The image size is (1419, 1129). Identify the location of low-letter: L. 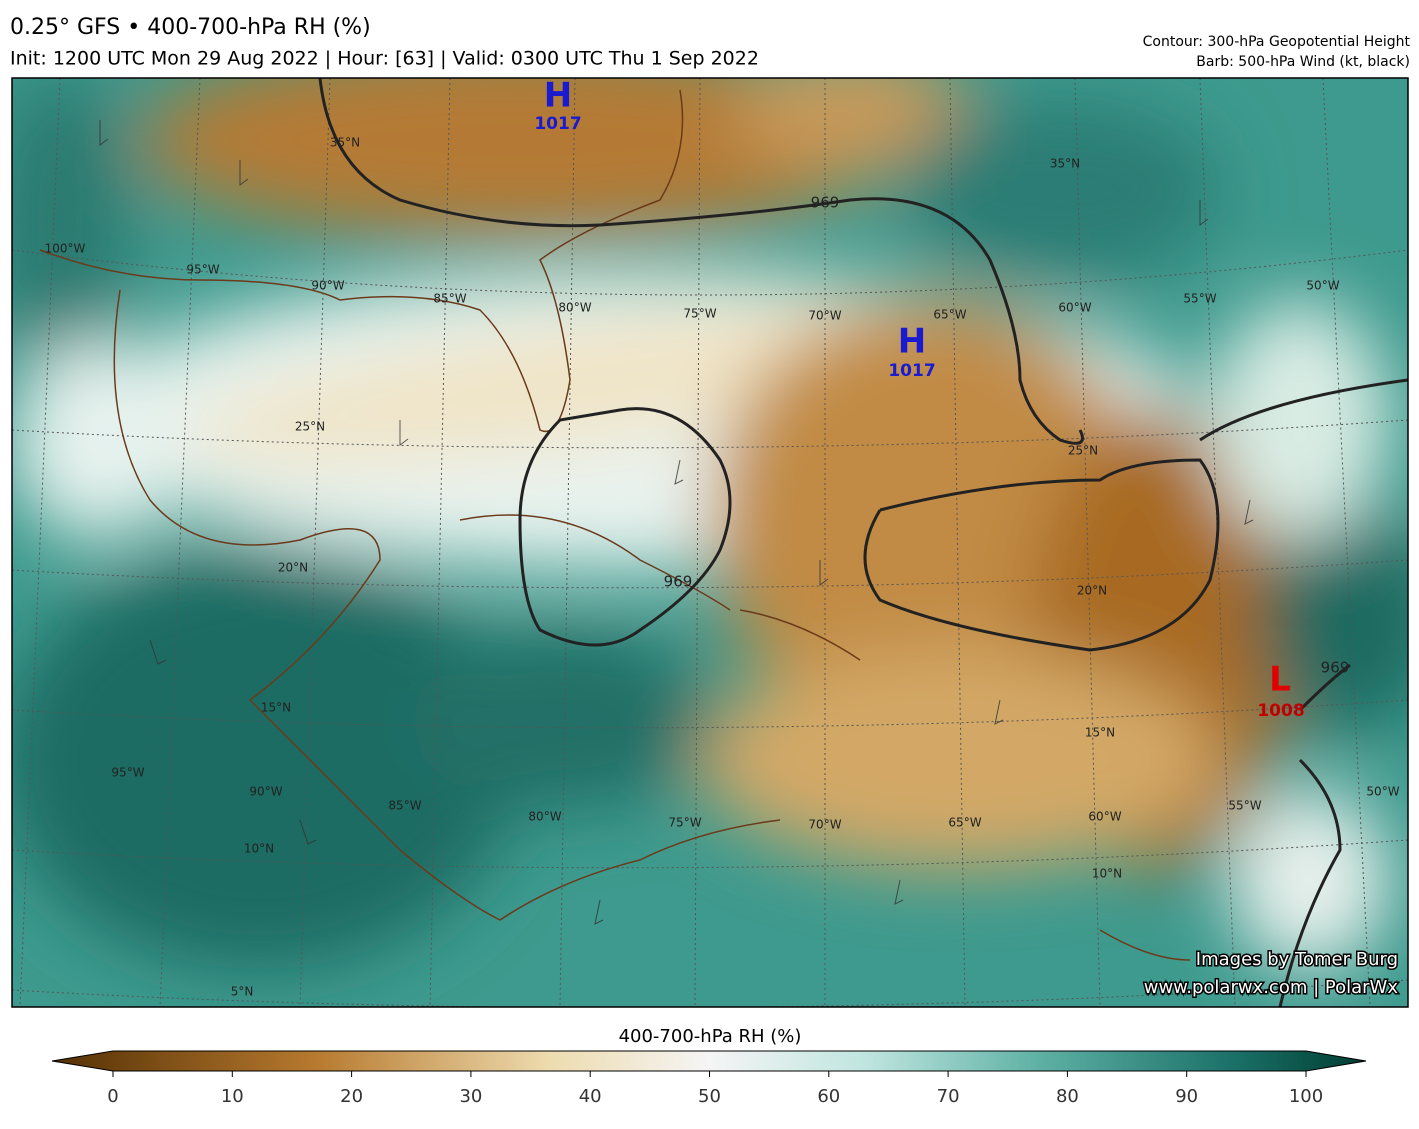
(1280, 680).